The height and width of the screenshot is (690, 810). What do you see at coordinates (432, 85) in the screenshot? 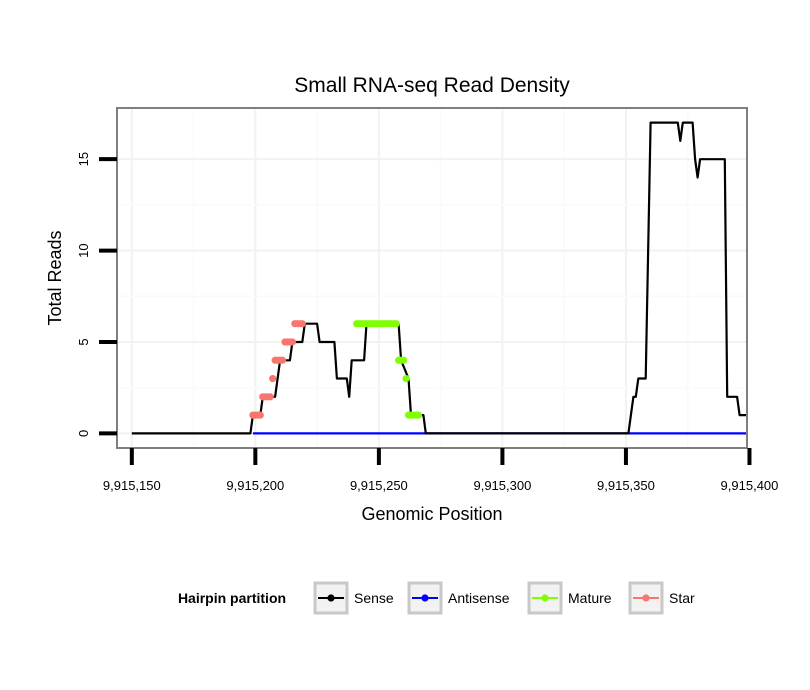
I see `chart-title: Small RNA-seq Read Density` at bounding box center [432, 85].